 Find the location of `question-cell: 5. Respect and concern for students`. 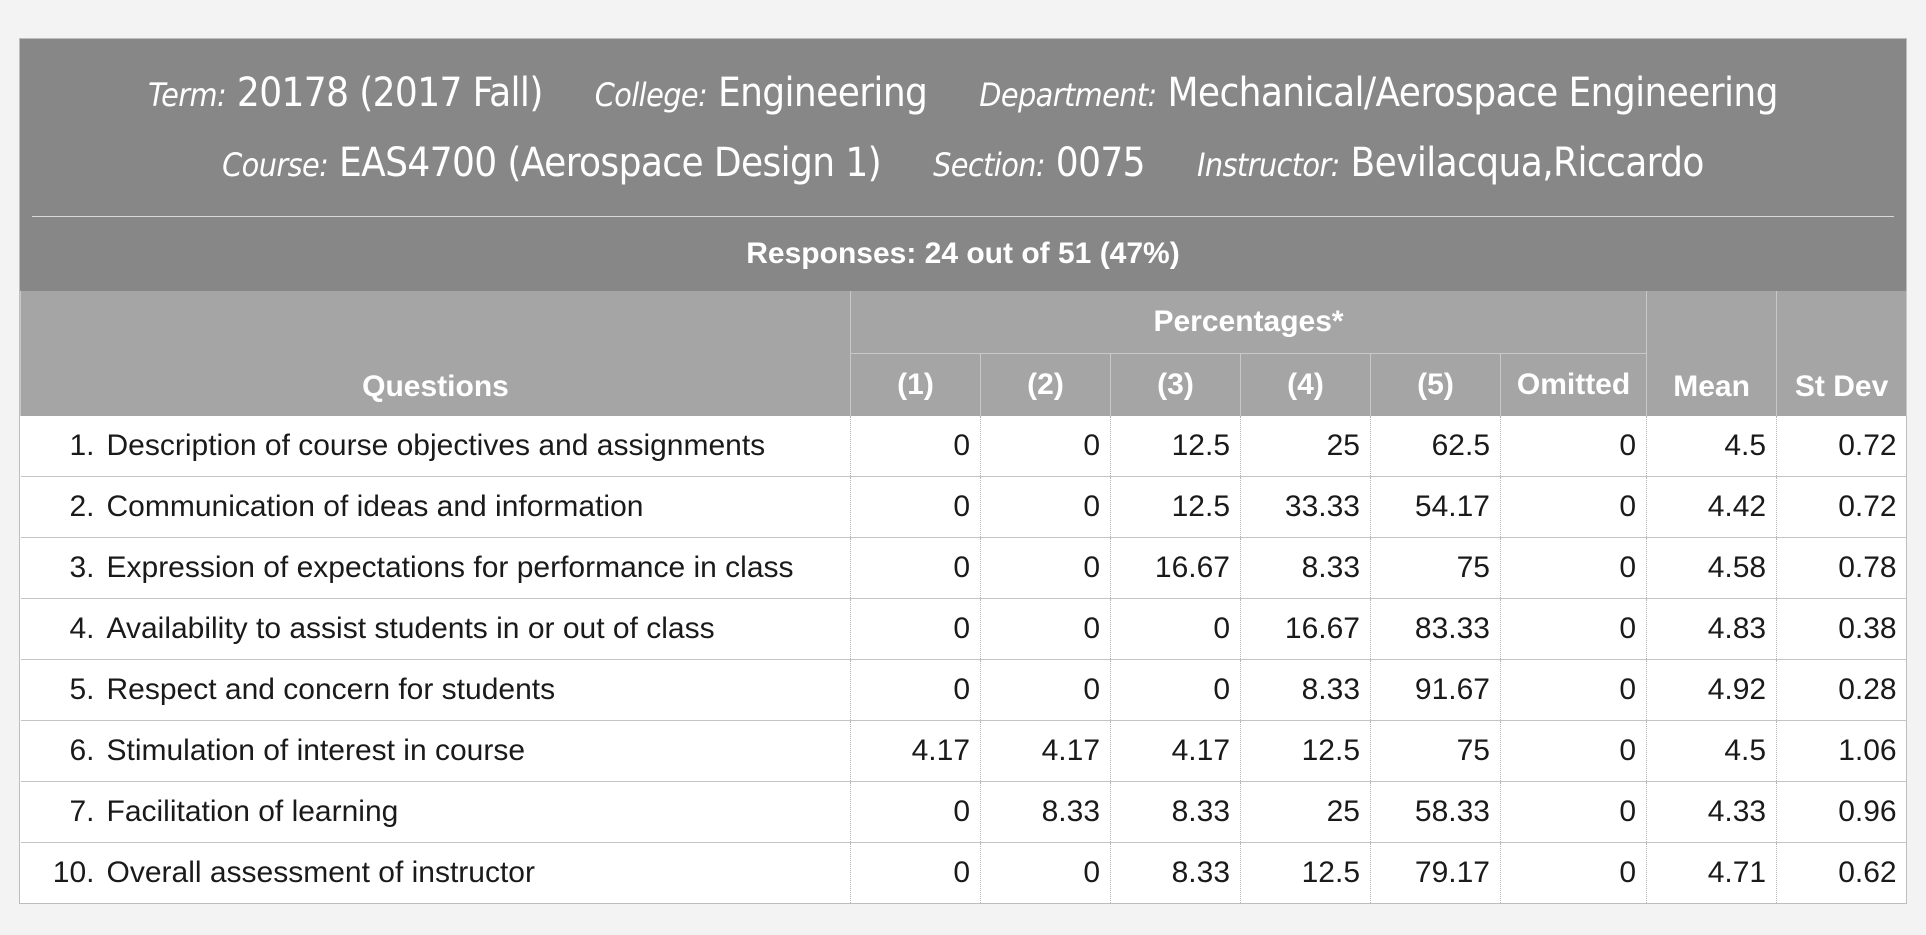

question-cell: 5. Respect and concern for students is located at coordinates (435, 690).